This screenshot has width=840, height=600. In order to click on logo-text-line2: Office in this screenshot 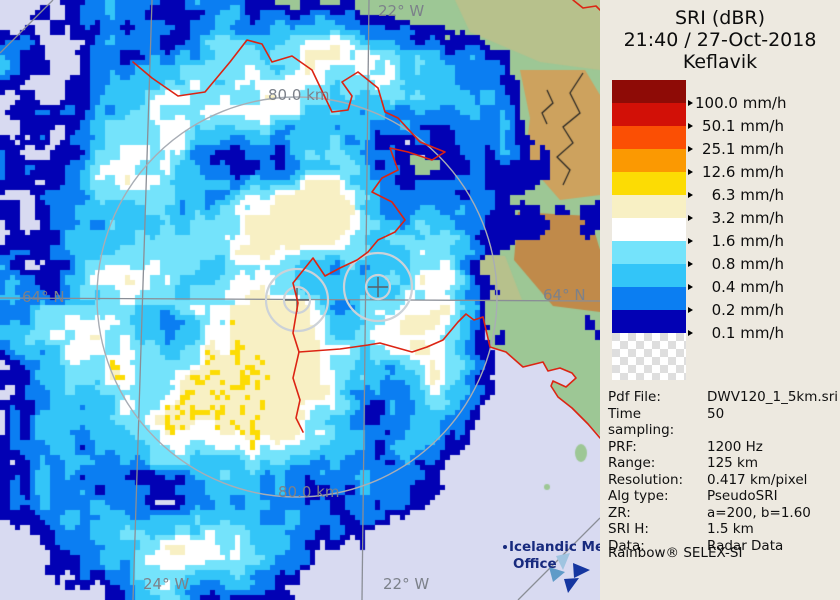, I will do `click(535, 564)`.